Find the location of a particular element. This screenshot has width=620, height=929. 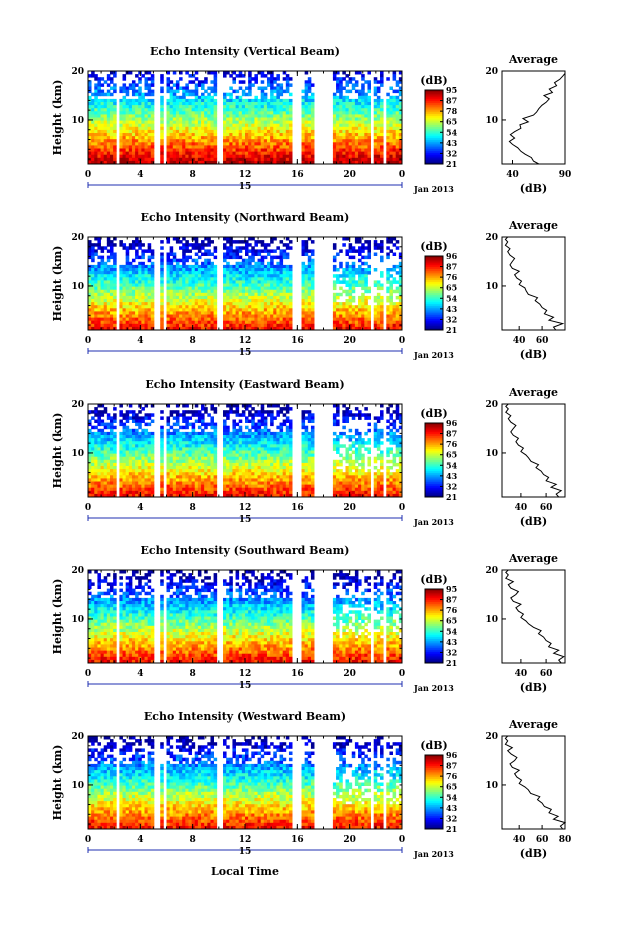

heatmap-cells is located at coordinates (245, 451).